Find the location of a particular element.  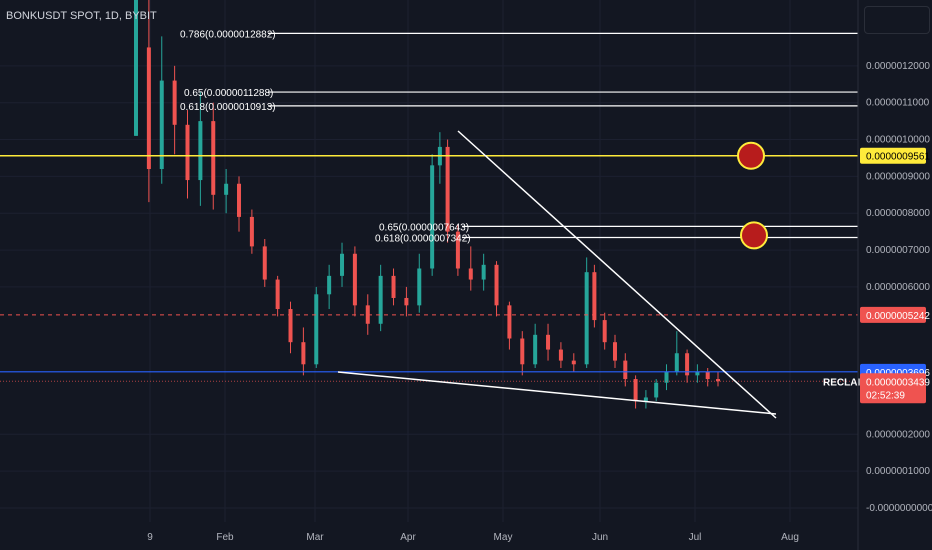

resistance-tag-label: 0.0000009561 is located at coordinates (898, 157).